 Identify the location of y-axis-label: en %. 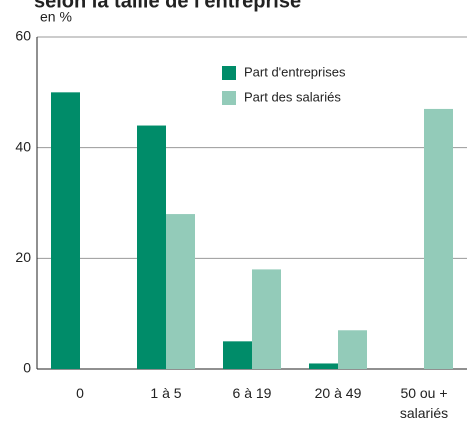
(56, 17).